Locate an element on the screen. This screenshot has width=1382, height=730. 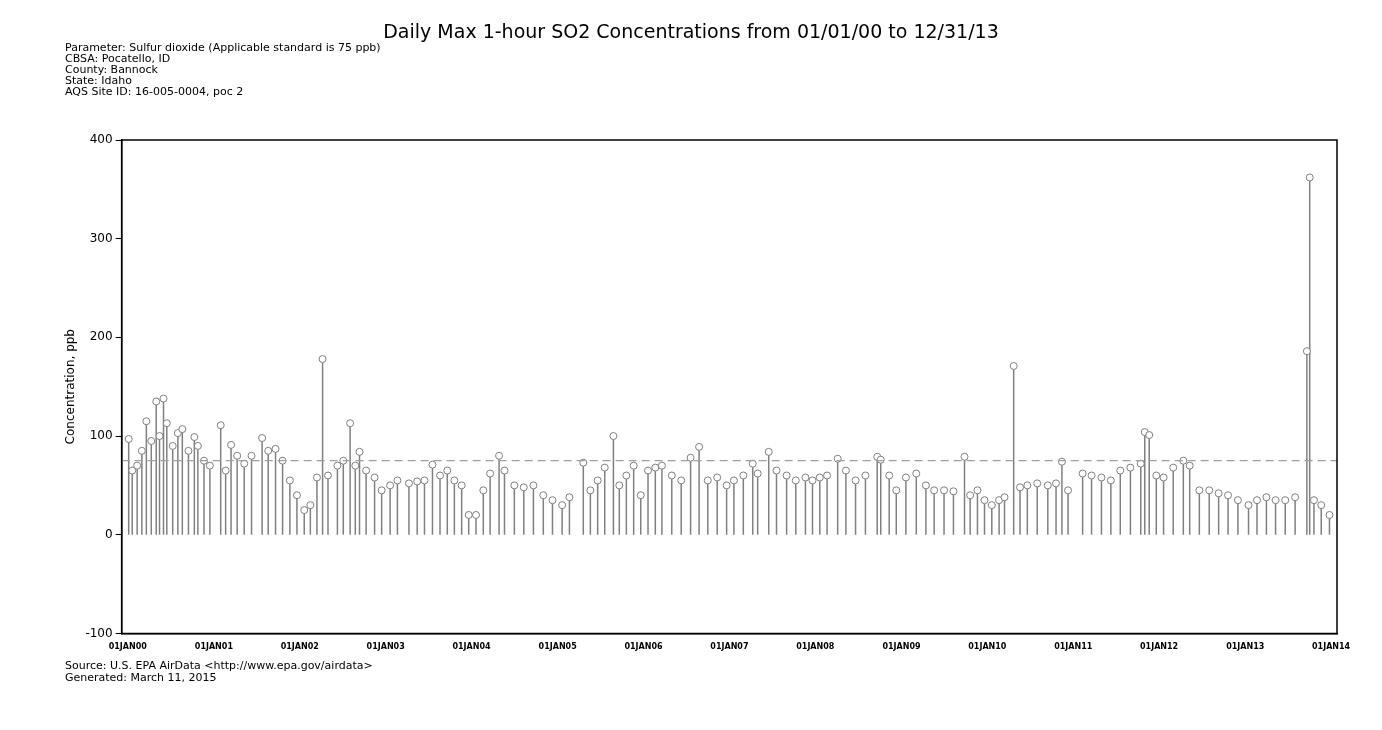
chart-title: Daily Max 1-hour SO2 Concentrations from 01/01/00 to 12/31/13 is located at coordinates (691, 31).